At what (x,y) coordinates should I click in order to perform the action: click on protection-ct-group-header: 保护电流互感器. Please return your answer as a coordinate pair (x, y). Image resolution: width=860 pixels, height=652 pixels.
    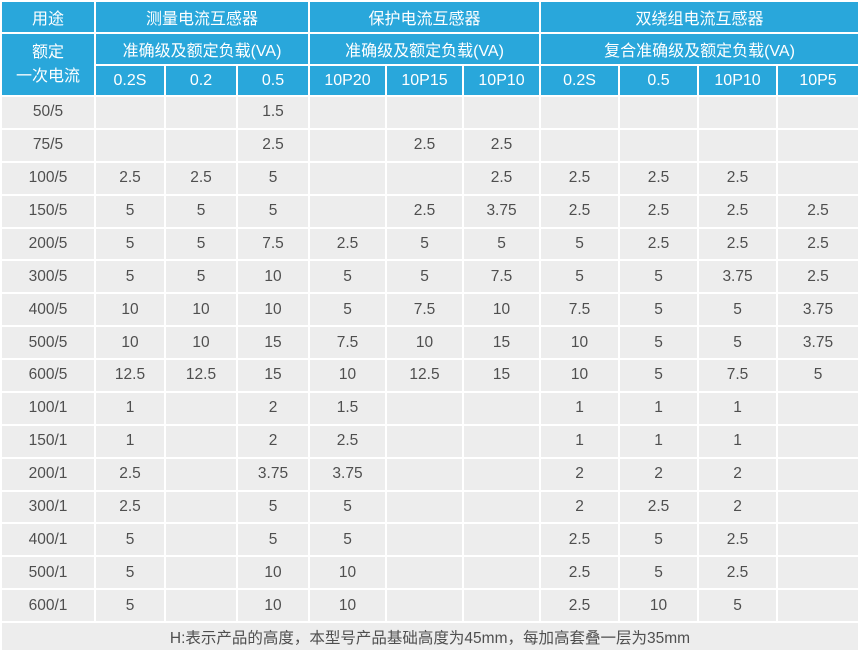
    Looking at the image, I should click on (425, 17).